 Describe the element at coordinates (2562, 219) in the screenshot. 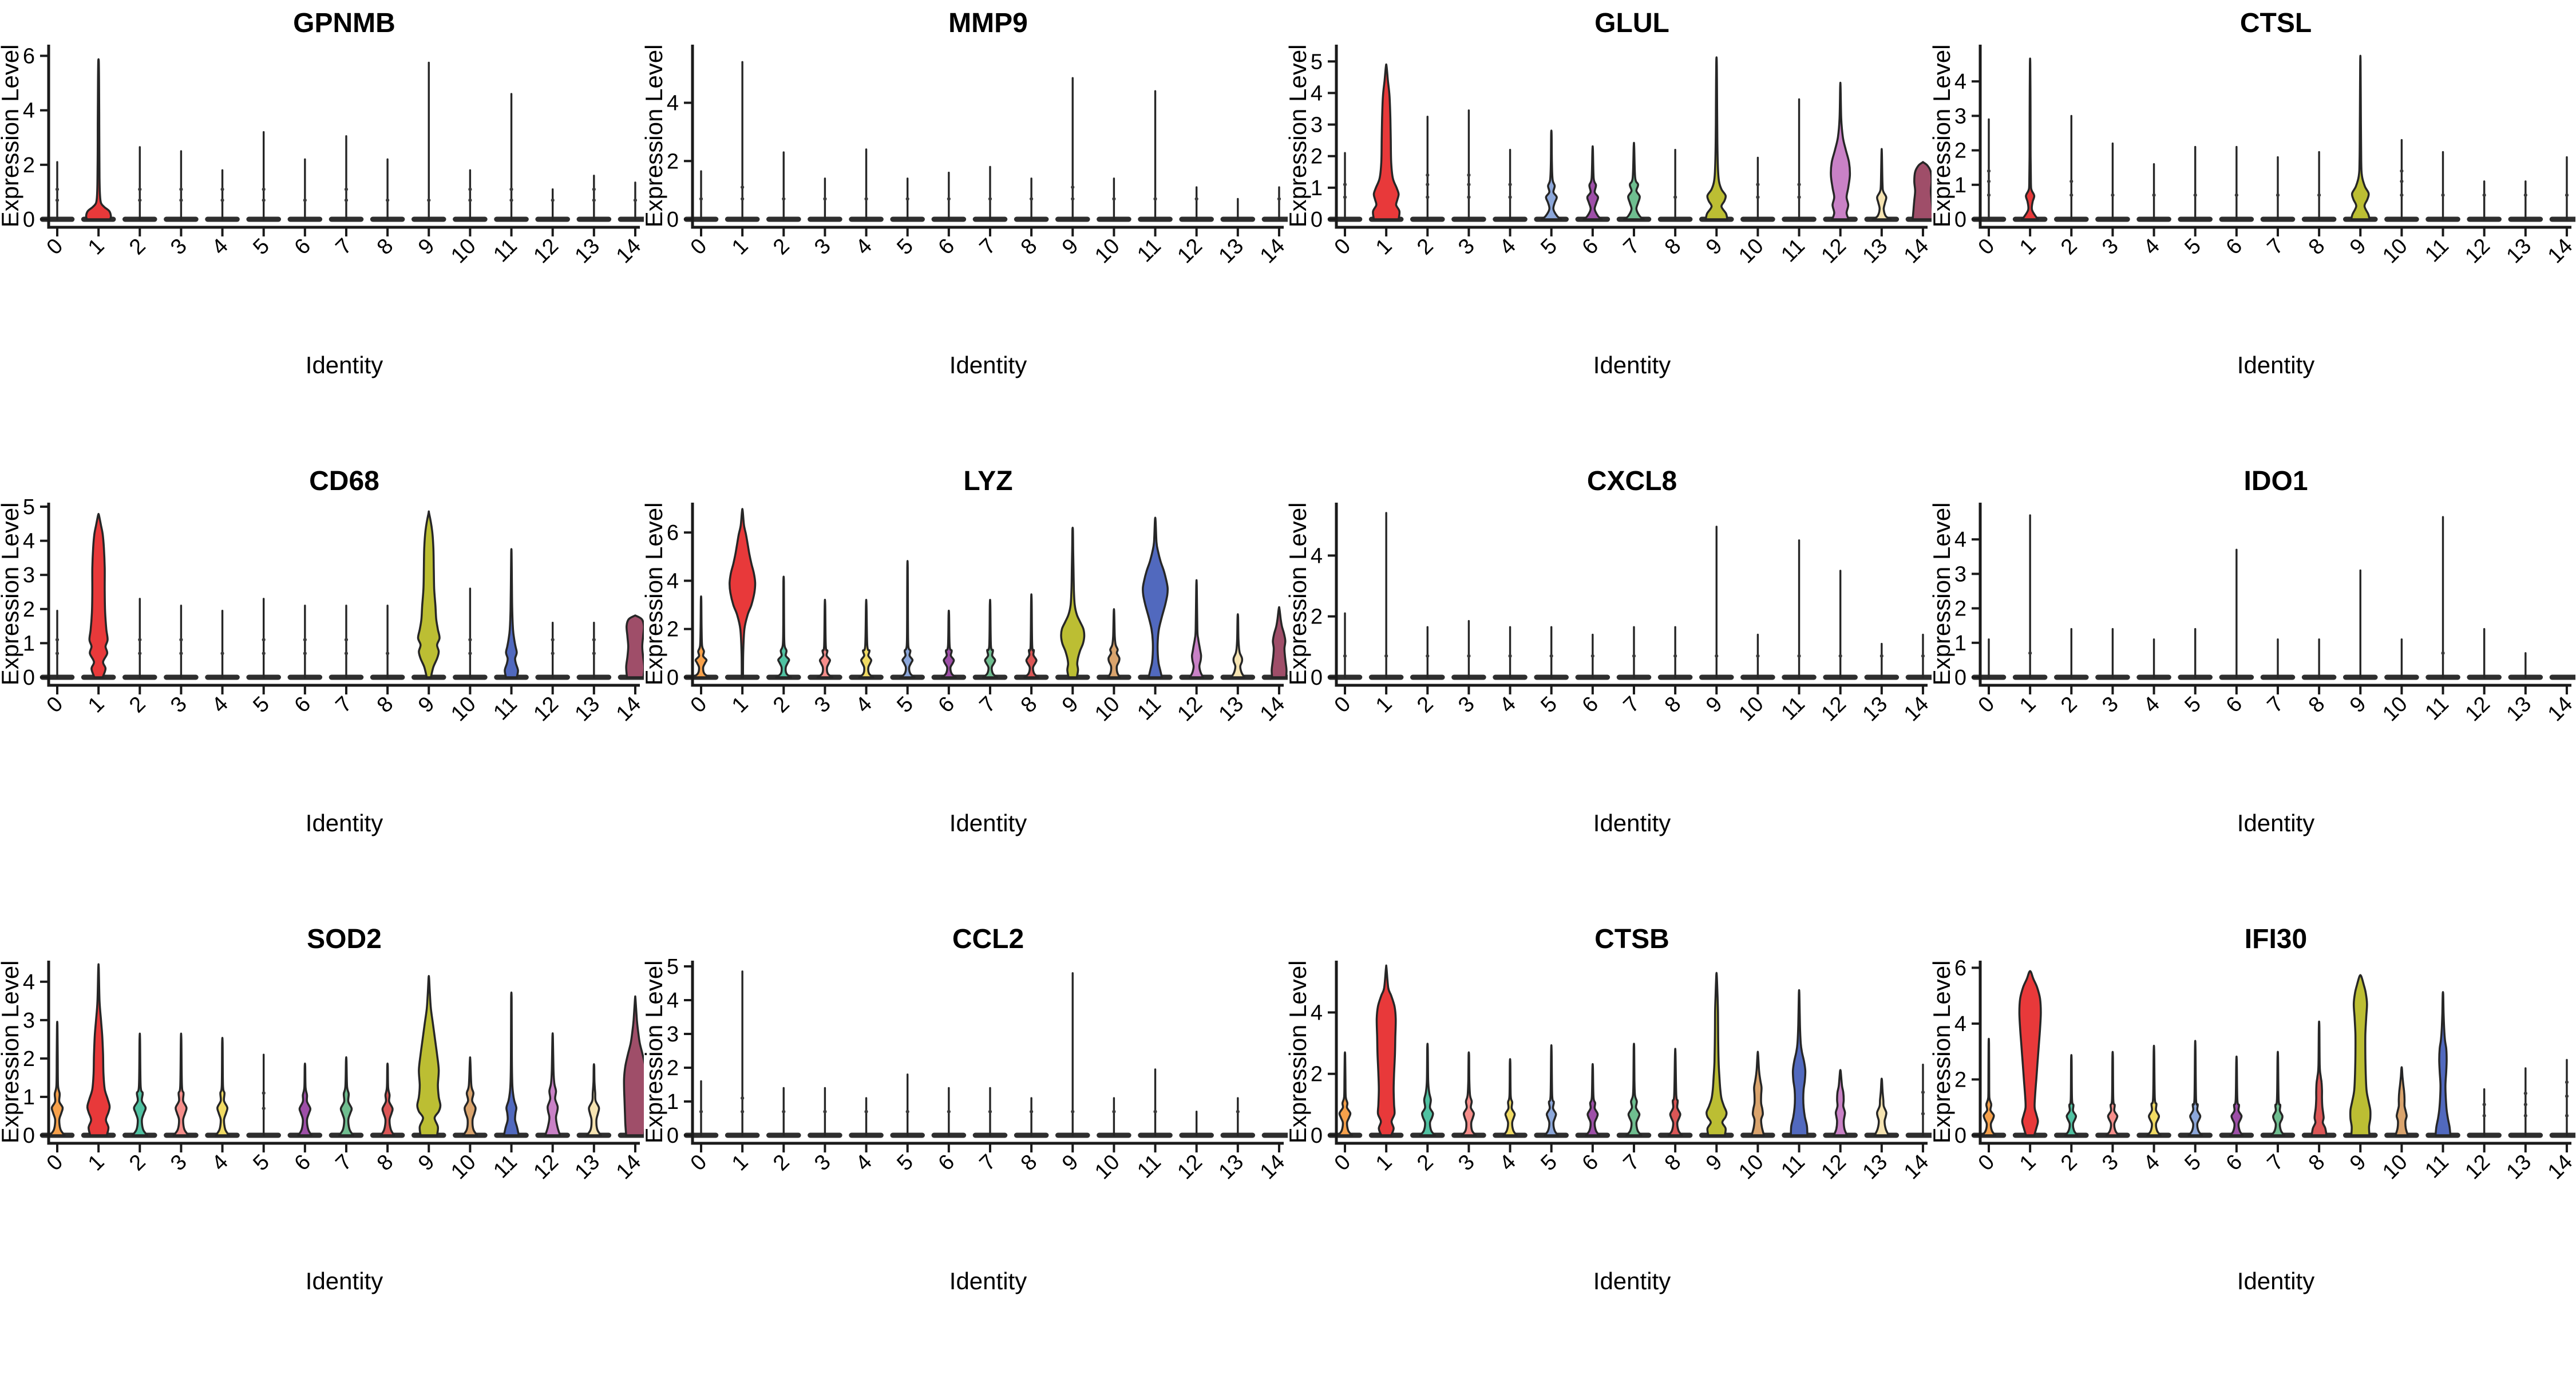

I see `violin-base` at that location.